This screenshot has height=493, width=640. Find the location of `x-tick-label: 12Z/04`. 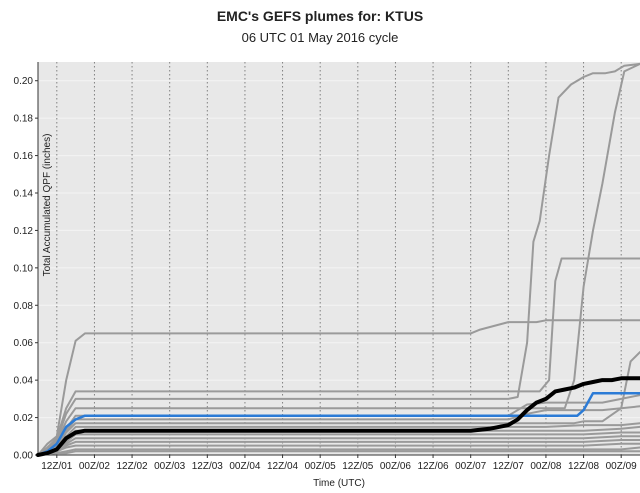

x-tick-label: 12Z/04 is located at coordinates (283, 466).